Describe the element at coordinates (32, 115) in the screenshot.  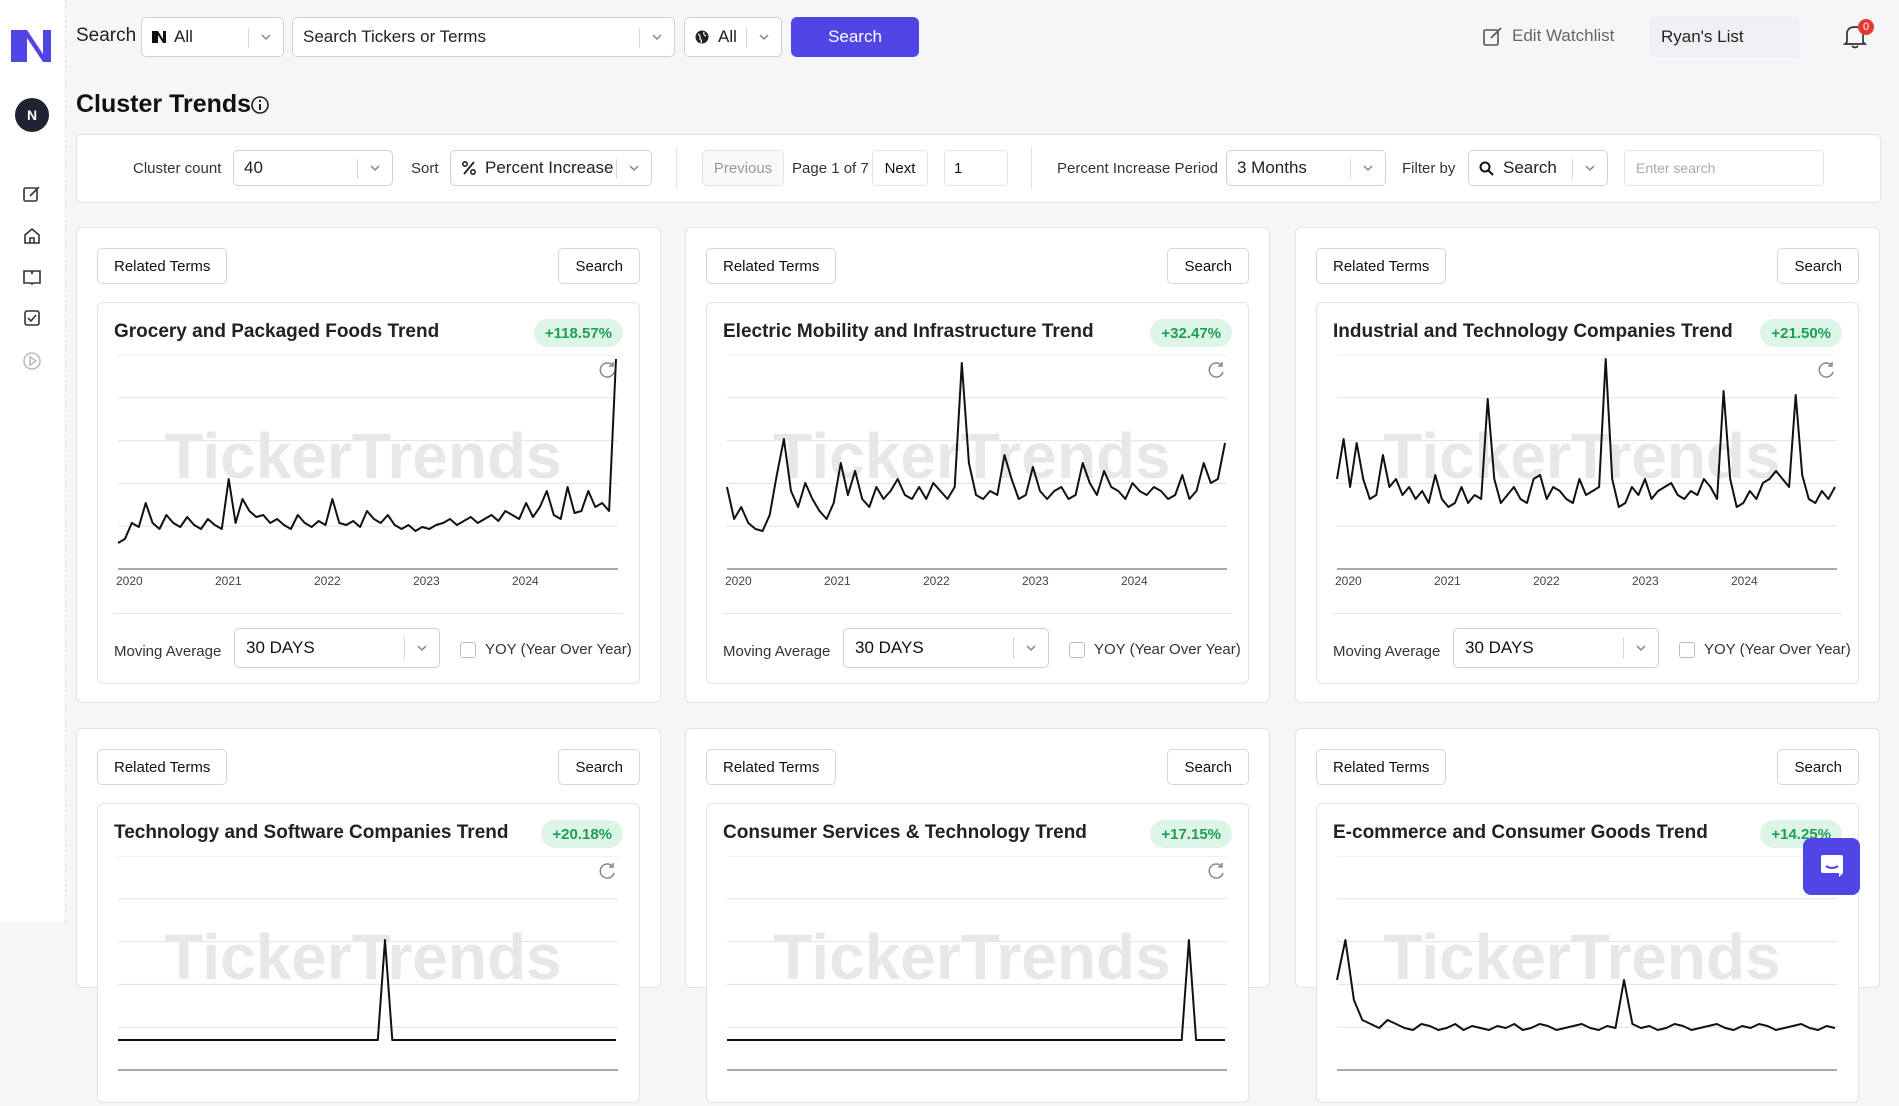
I see `avatar: N` at that location.